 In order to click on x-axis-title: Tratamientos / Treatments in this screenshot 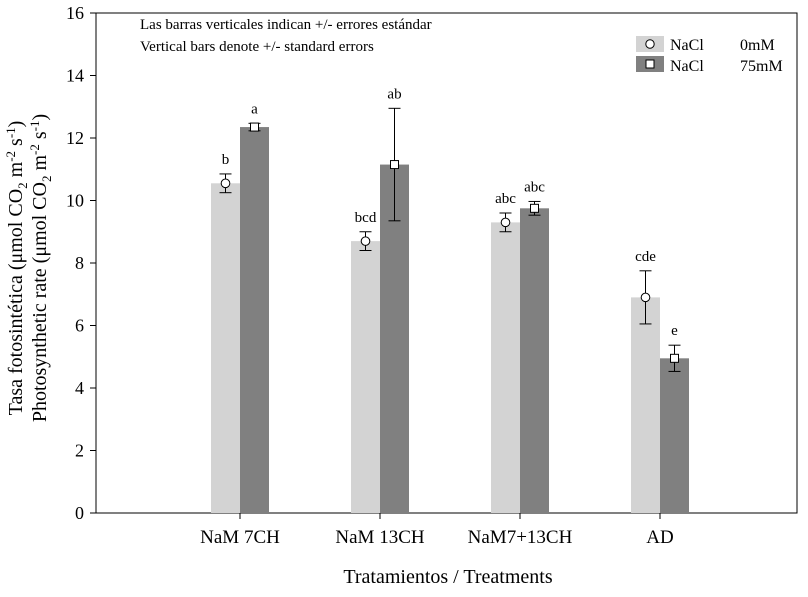, I will do `click(447, 577)`.